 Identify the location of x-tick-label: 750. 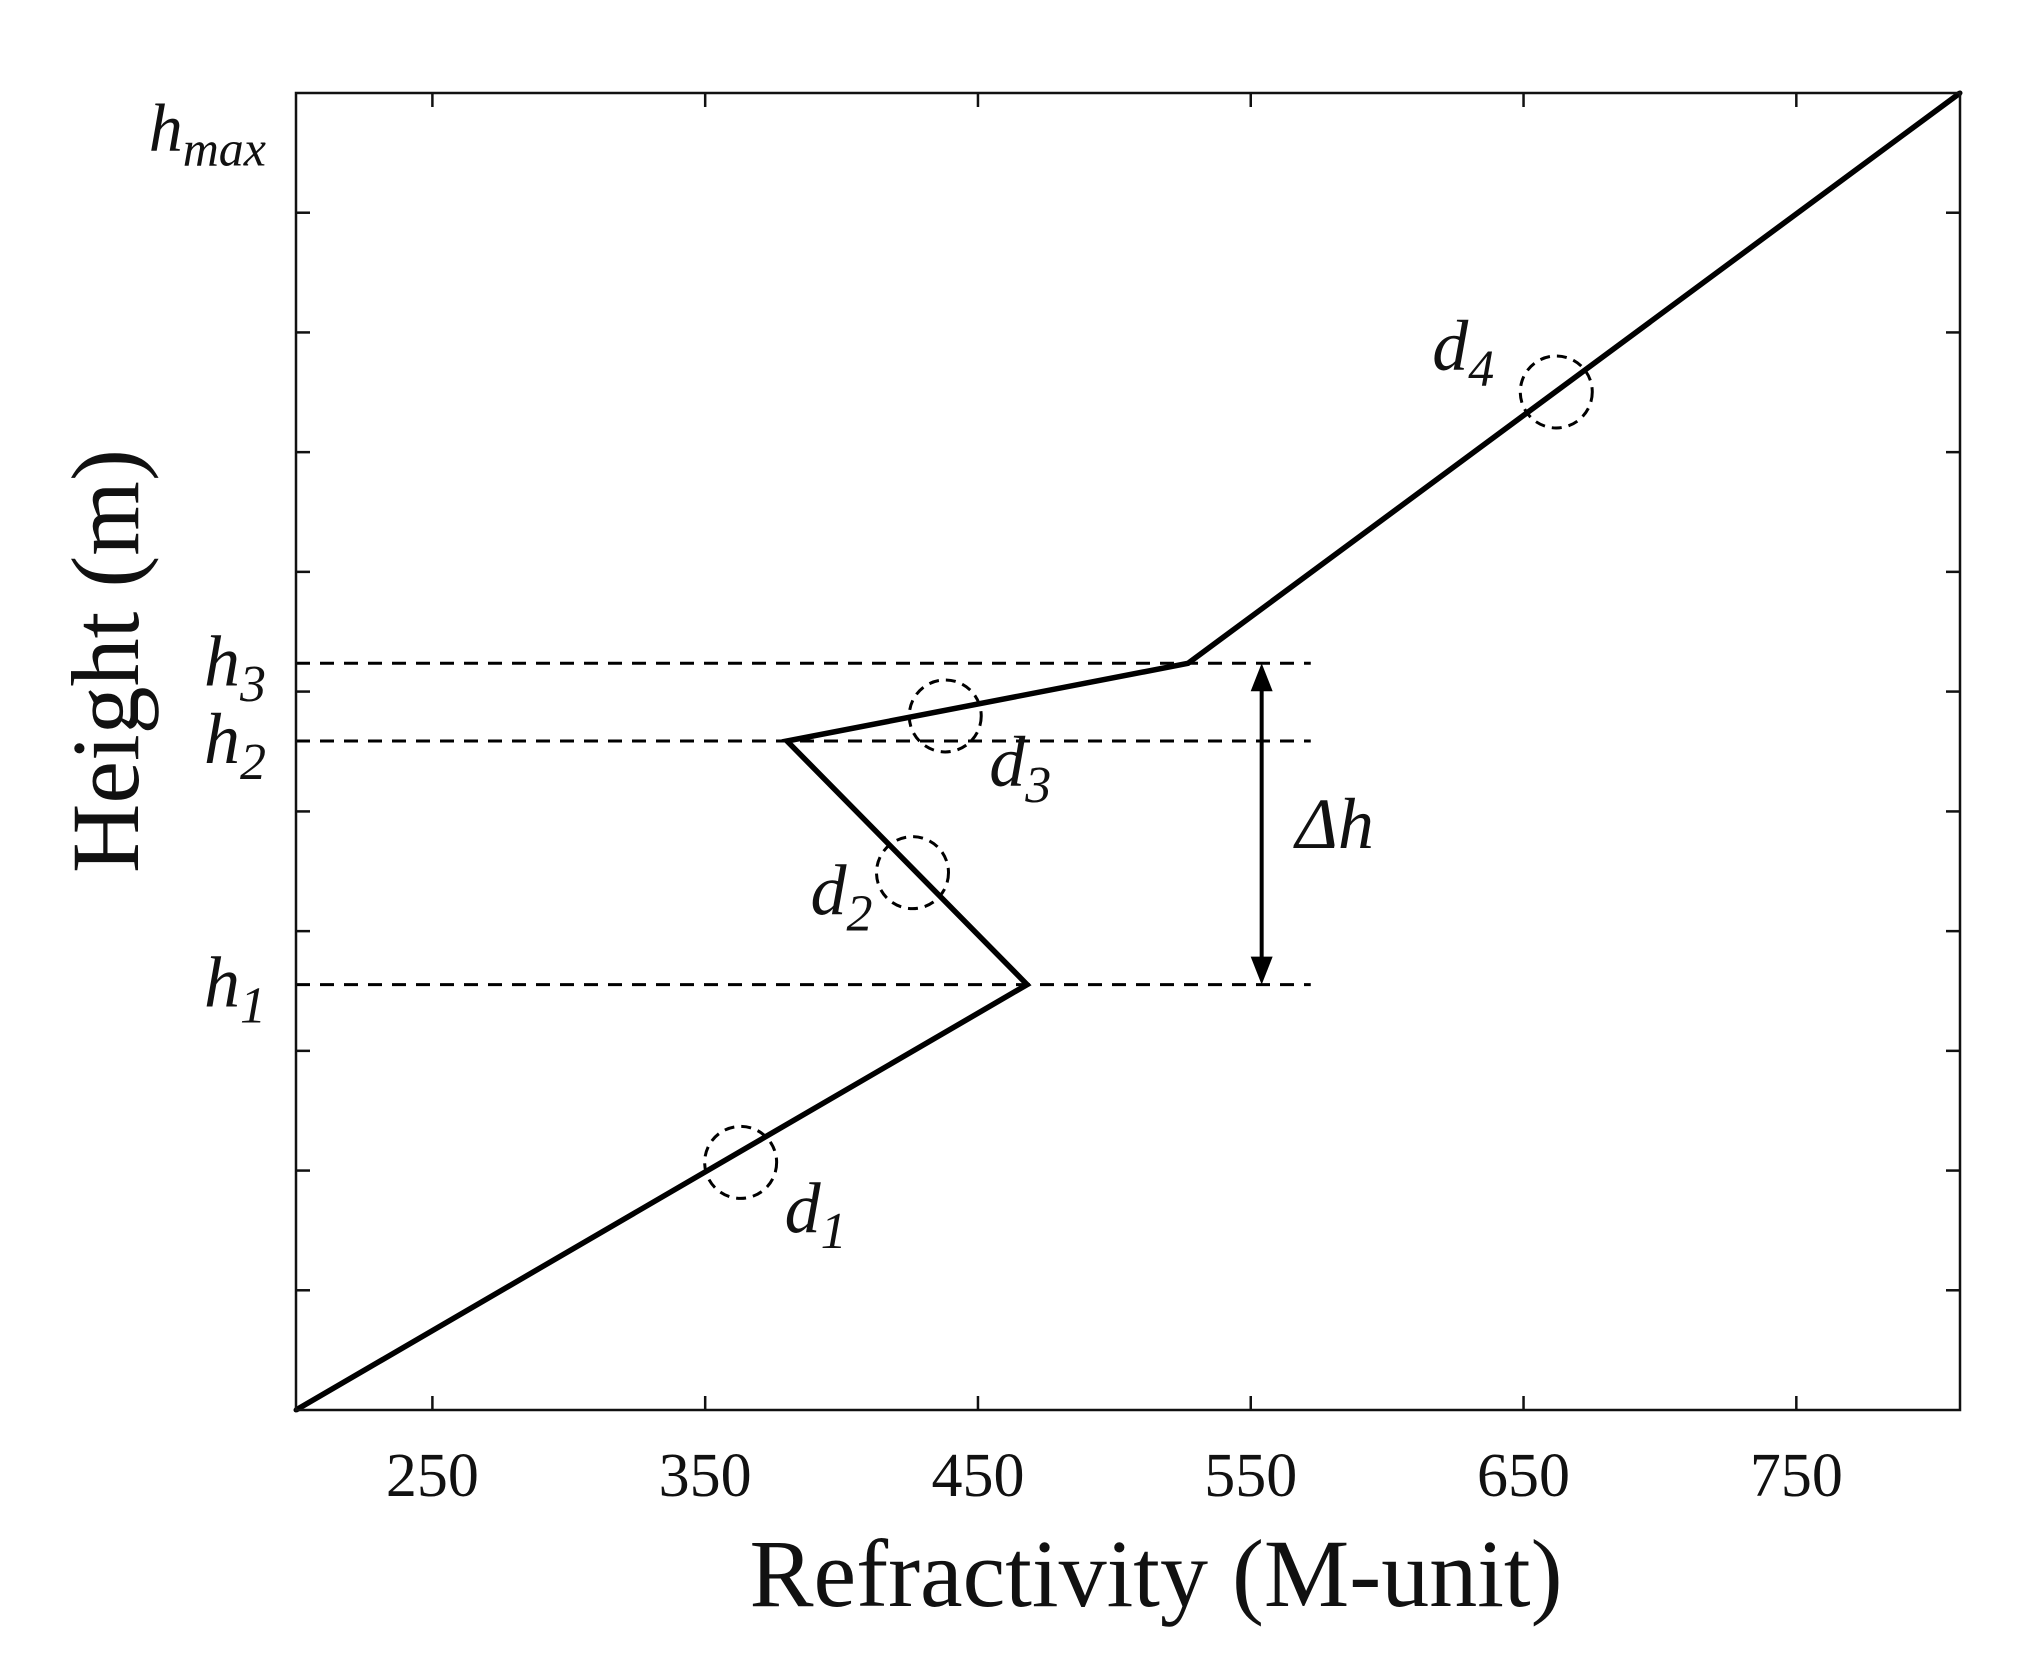
(1796, 1476).